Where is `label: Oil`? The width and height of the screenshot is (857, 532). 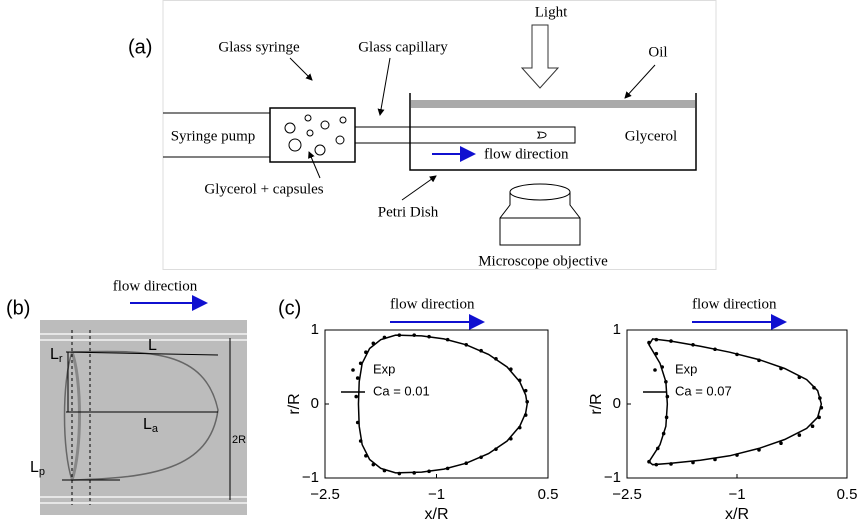
label: Oil is located at coordinates (657, 52).